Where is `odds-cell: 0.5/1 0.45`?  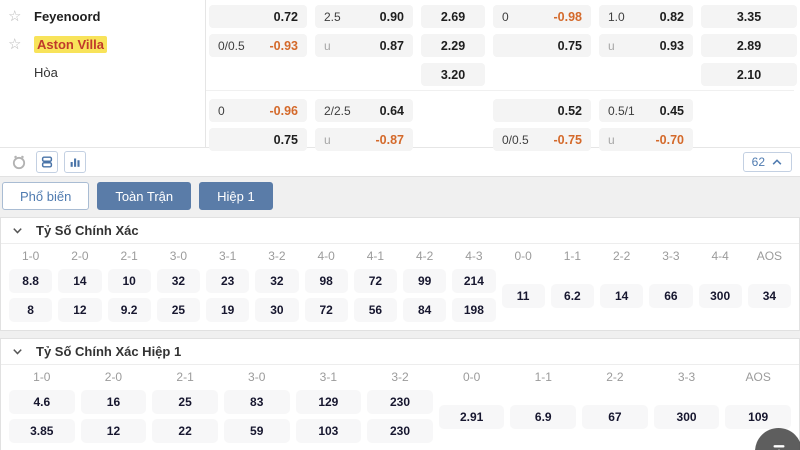 odds-cell: 0.5/1 0.45 is located at coordinates (646, 110).